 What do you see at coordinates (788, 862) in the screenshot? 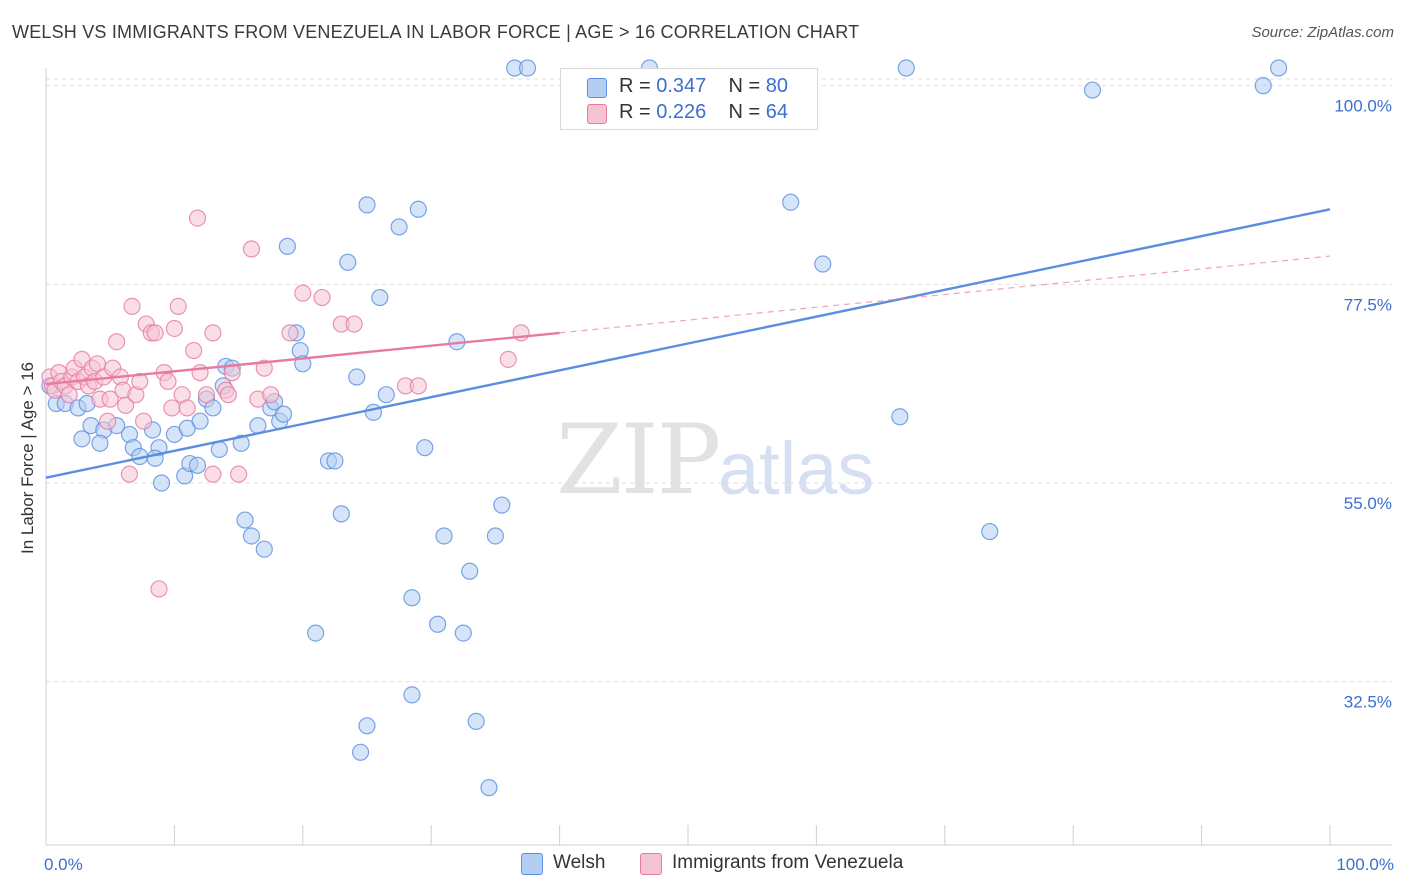
I see `legend-label-venezuela: Immigrants from Venezuela` at bounding box center [788, 862].